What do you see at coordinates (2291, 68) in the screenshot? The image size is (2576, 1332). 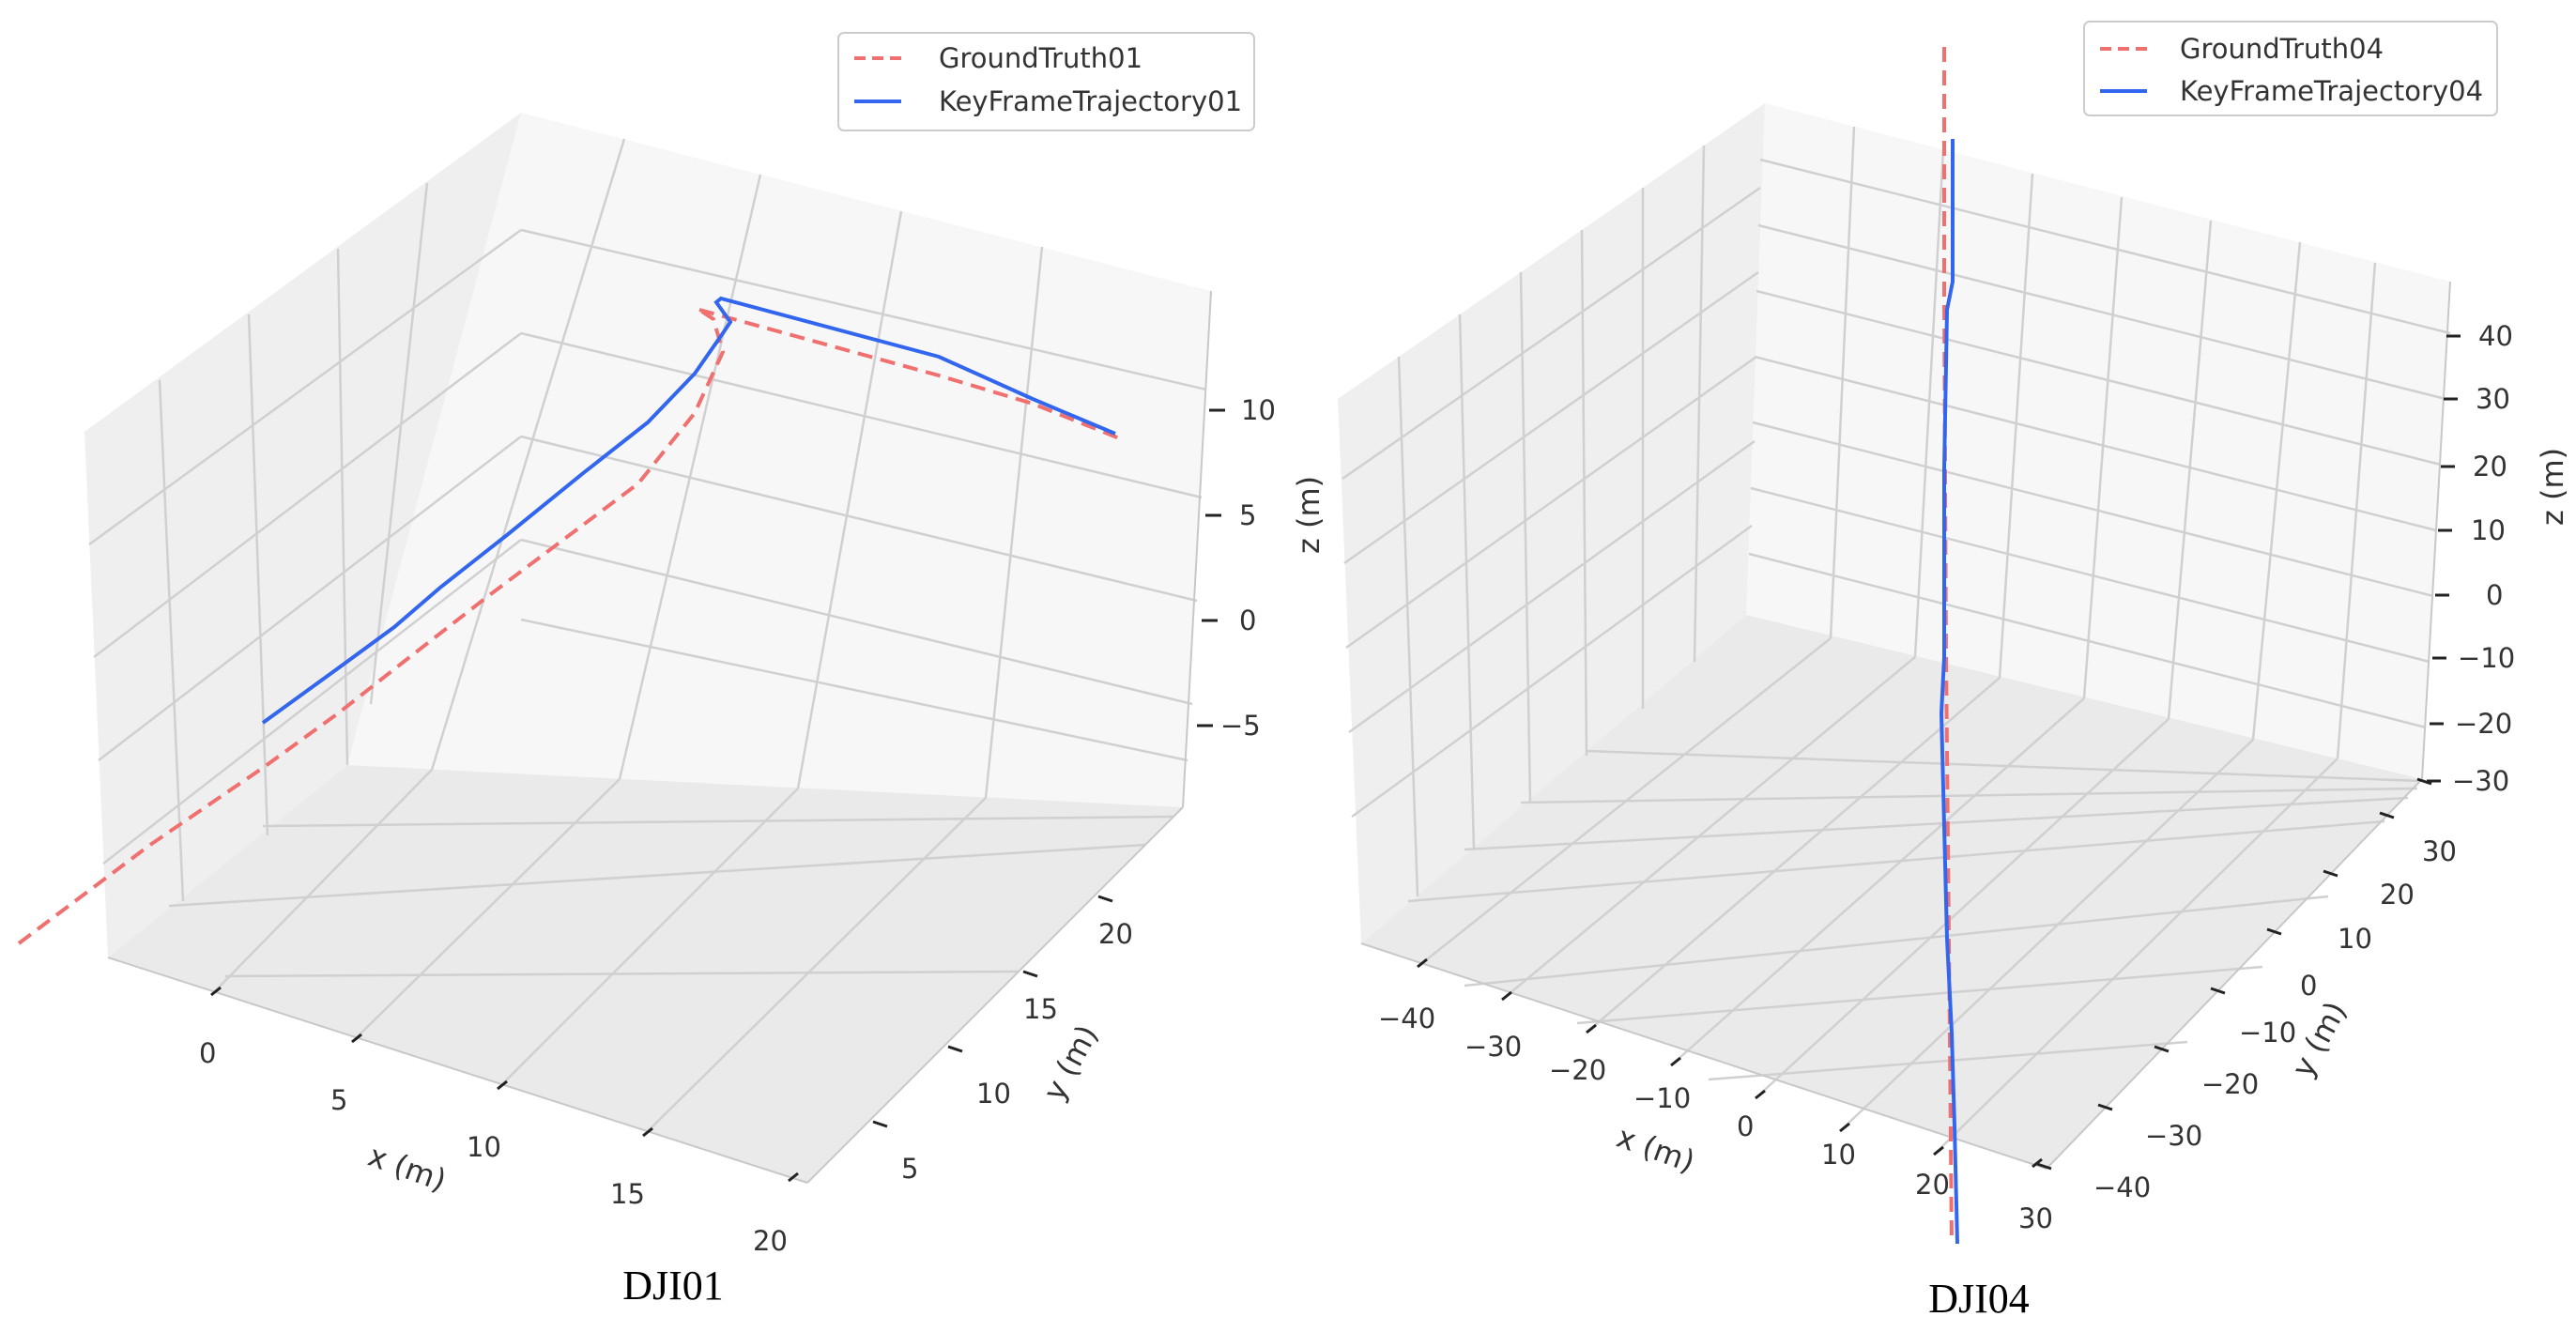 I see `legend: GroundTruth04 KeyFrameTrajectory04` at bounding box center [2291, 68].